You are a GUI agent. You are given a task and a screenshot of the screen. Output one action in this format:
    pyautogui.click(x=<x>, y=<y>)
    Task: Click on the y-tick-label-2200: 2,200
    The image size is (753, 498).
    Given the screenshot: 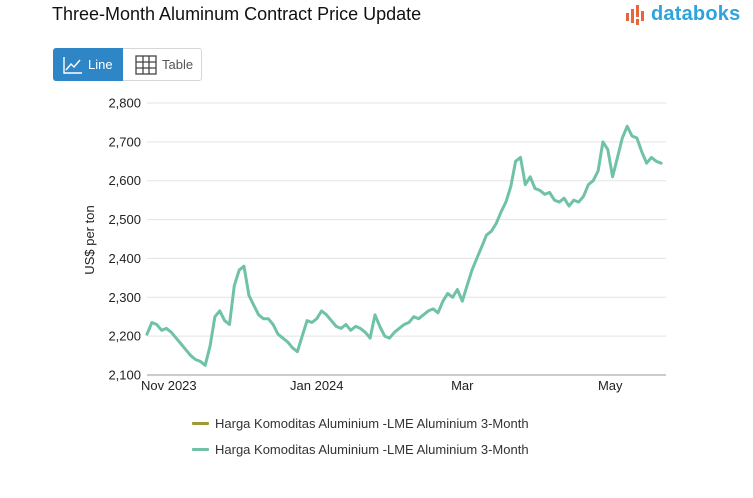 What is the action you would take?
    pyautogui.click(x=124, y=336)
    